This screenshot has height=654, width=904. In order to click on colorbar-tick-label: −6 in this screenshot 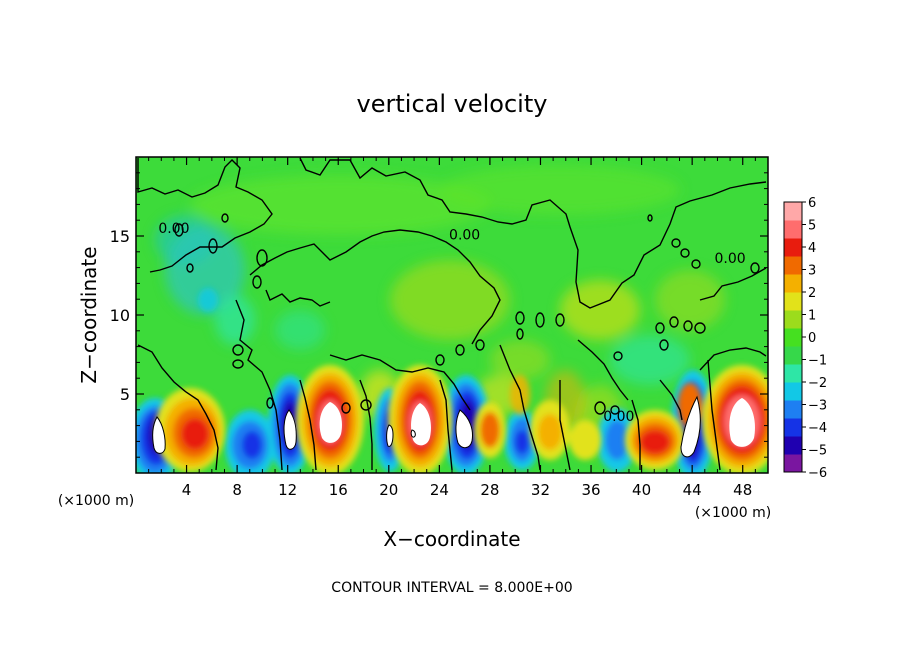, I will do `click(817, 473)`.